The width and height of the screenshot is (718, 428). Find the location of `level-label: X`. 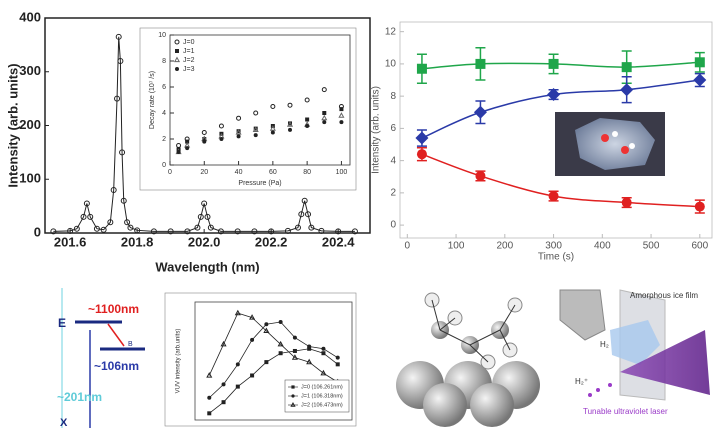

level-label: X is located at coordinates (64, 422).